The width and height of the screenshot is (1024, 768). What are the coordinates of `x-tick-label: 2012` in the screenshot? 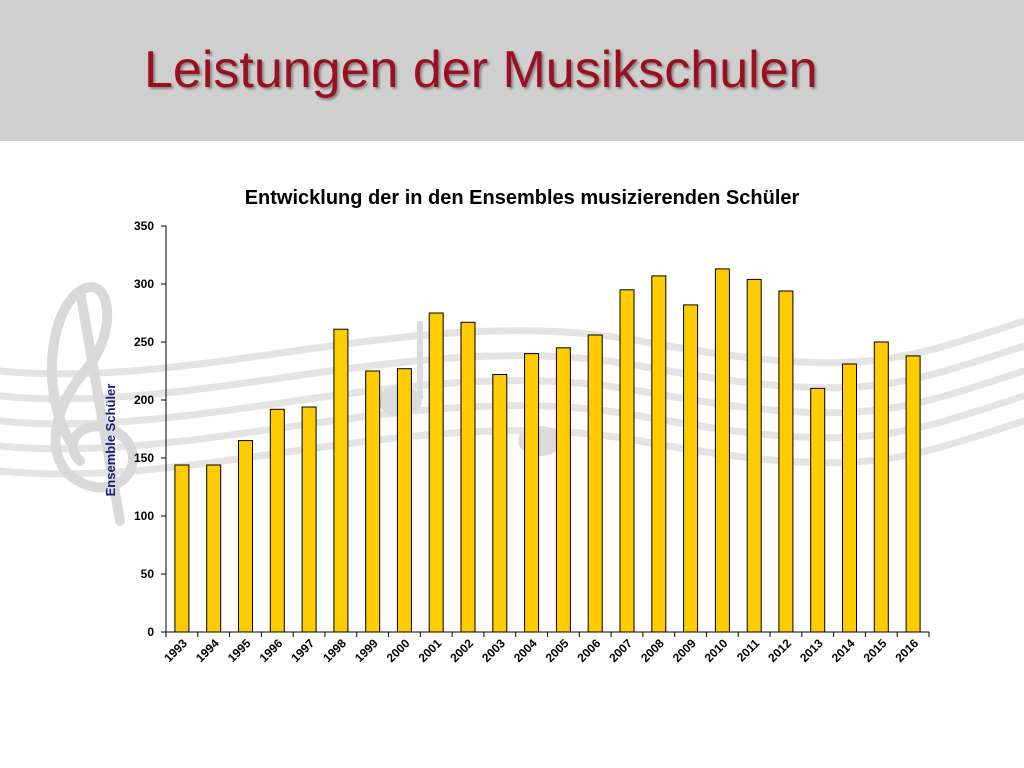 It's located at (779, 650).